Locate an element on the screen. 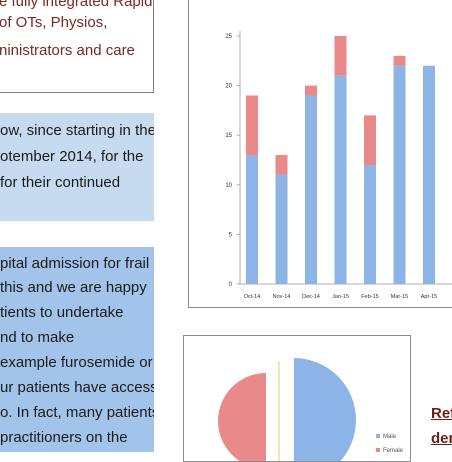 The height and width of the screenshot is (462, 452). y-tick-label: 20 is located at coordinates (228, 87).